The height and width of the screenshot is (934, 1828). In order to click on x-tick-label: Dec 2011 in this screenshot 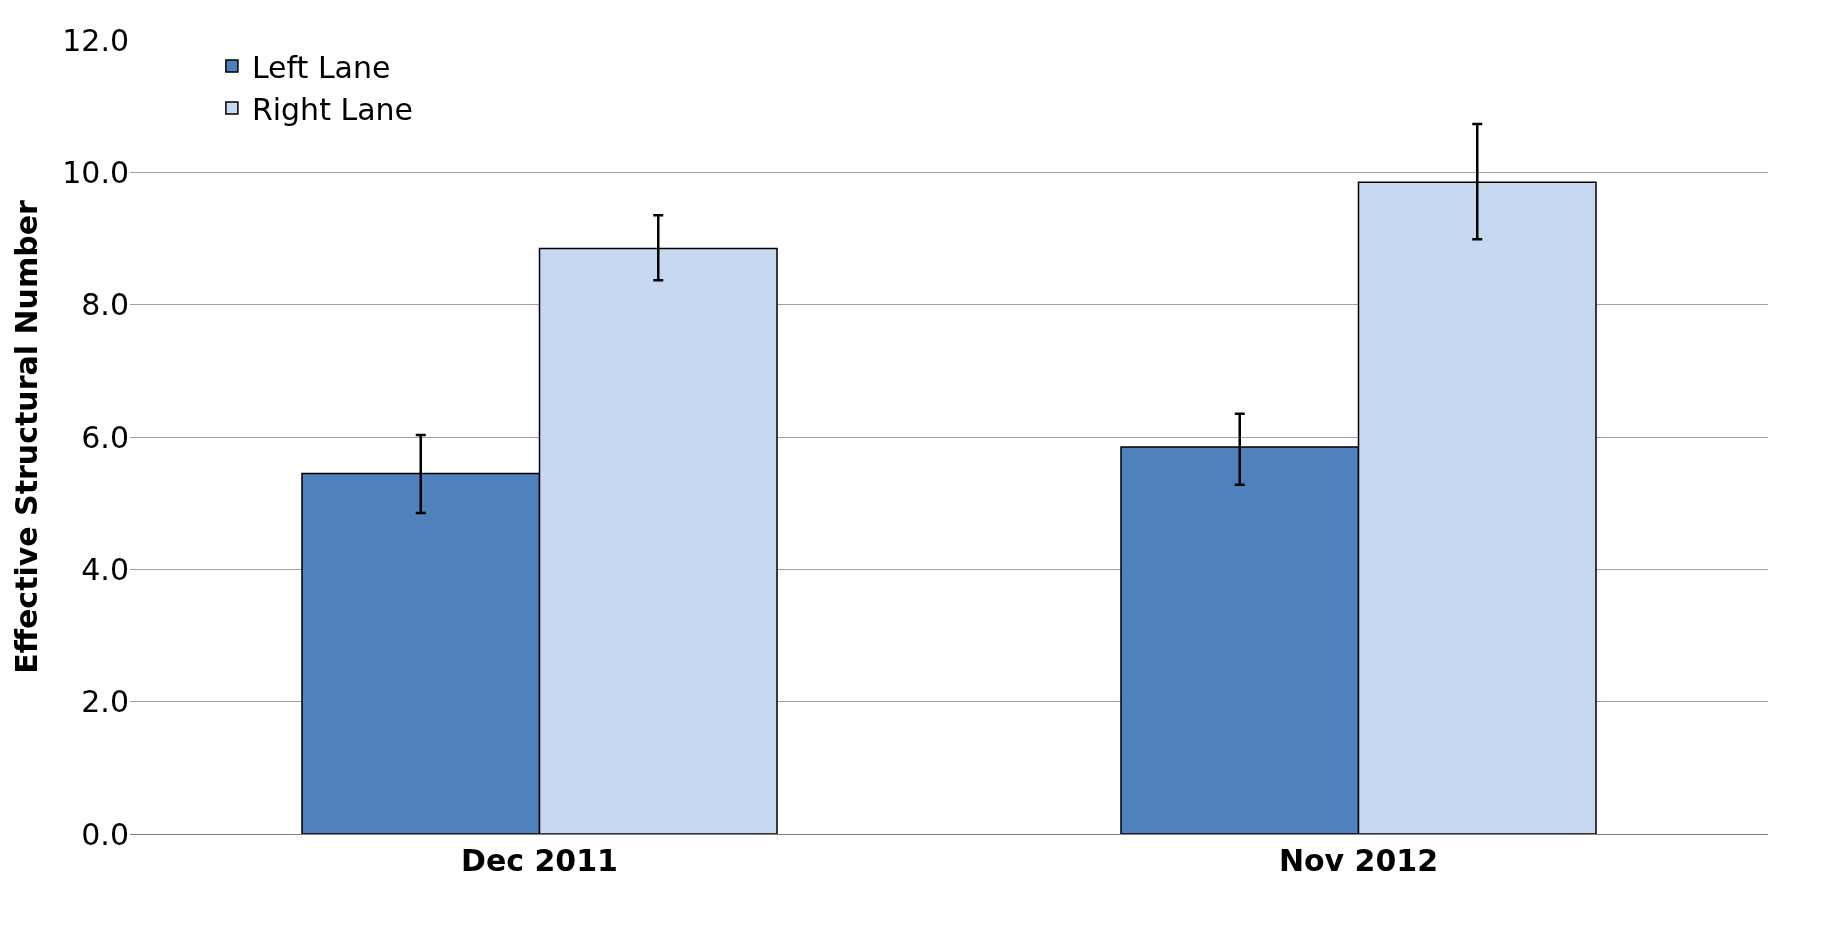, I will do `click(539, 860)`.